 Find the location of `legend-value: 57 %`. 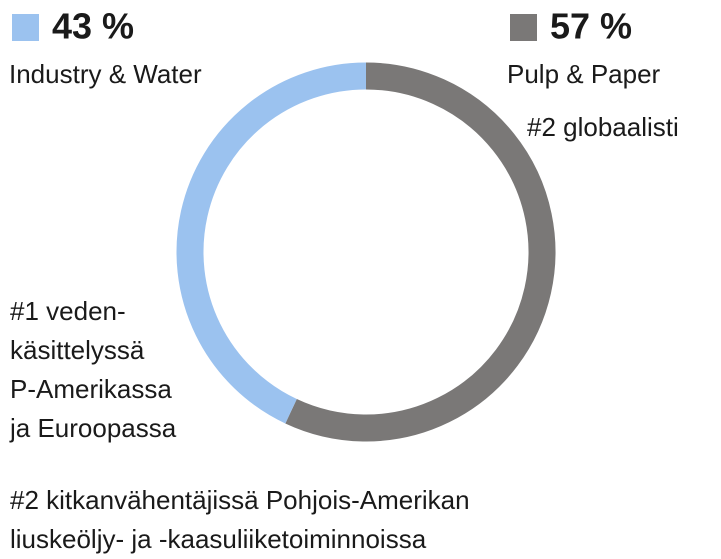

legend-value: 57 % is located at coordinates (591, 26).